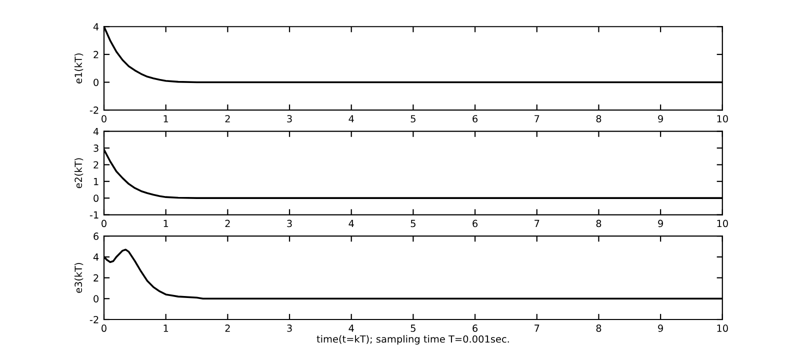 This screenshot has height=355, width=800. Describe the element at coordinates (94, 214) in the screenshot. I see `y-tick-label: -1` at that location.